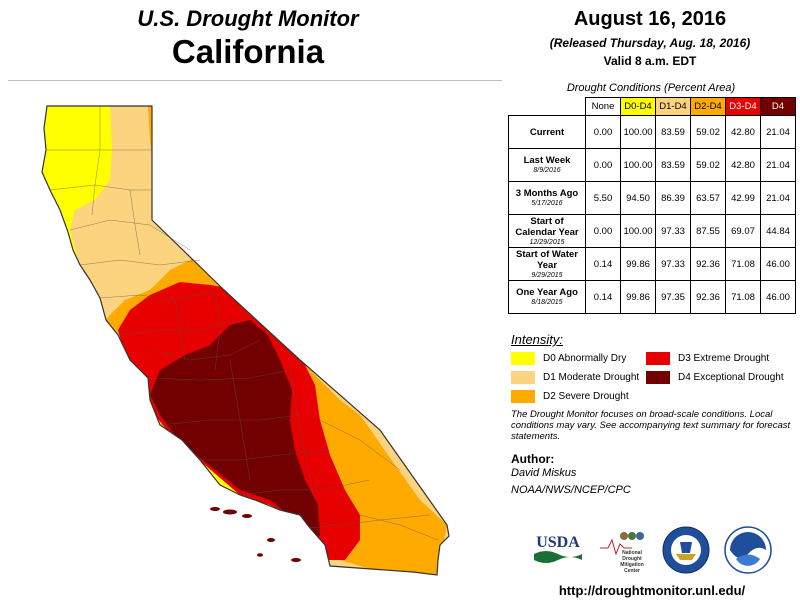 The width and height of the screenshot is (800, 608). I want to click on table-cell: 97.33, so click(673, 231).